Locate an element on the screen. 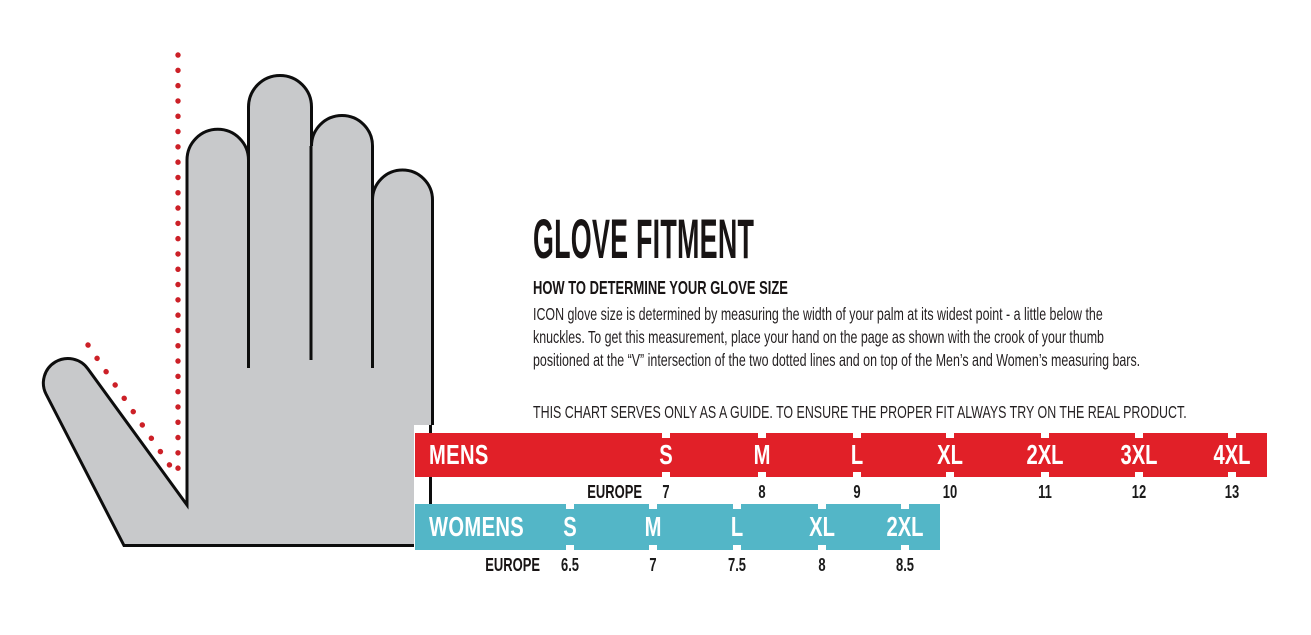 This screenshot has height=635, width=1311. mens-size-label: 2XL is located at coordinates (1045, 454).